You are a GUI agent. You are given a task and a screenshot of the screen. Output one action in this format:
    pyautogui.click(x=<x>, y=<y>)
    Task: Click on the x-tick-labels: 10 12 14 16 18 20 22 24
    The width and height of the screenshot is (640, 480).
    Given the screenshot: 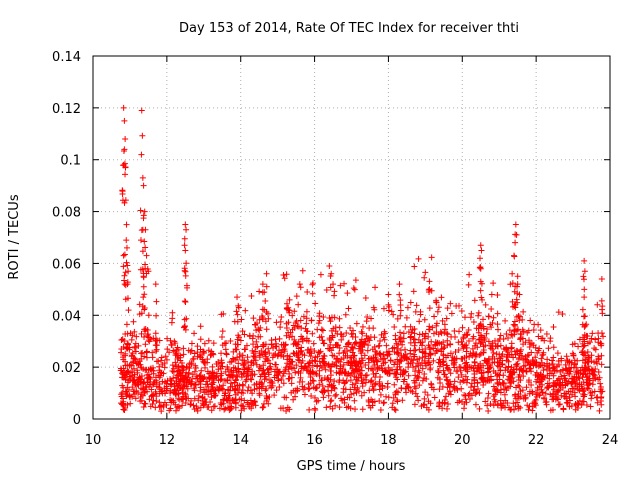 What is the action you would take?
    pyautogui.click(x=352, y=440)
    